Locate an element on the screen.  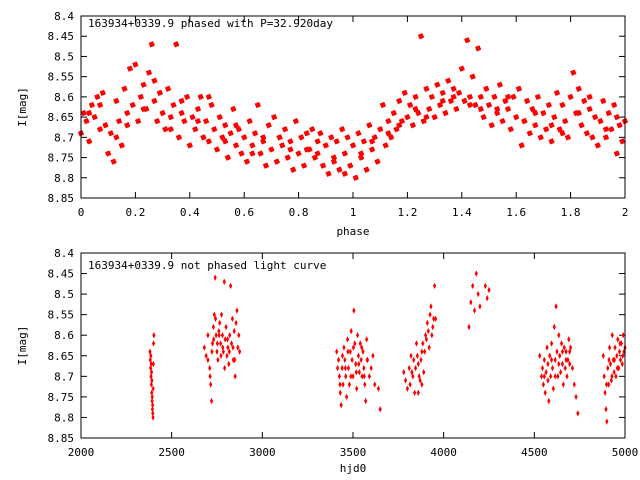
x-tick-label: 3500 is located at coordinates (353, 452).